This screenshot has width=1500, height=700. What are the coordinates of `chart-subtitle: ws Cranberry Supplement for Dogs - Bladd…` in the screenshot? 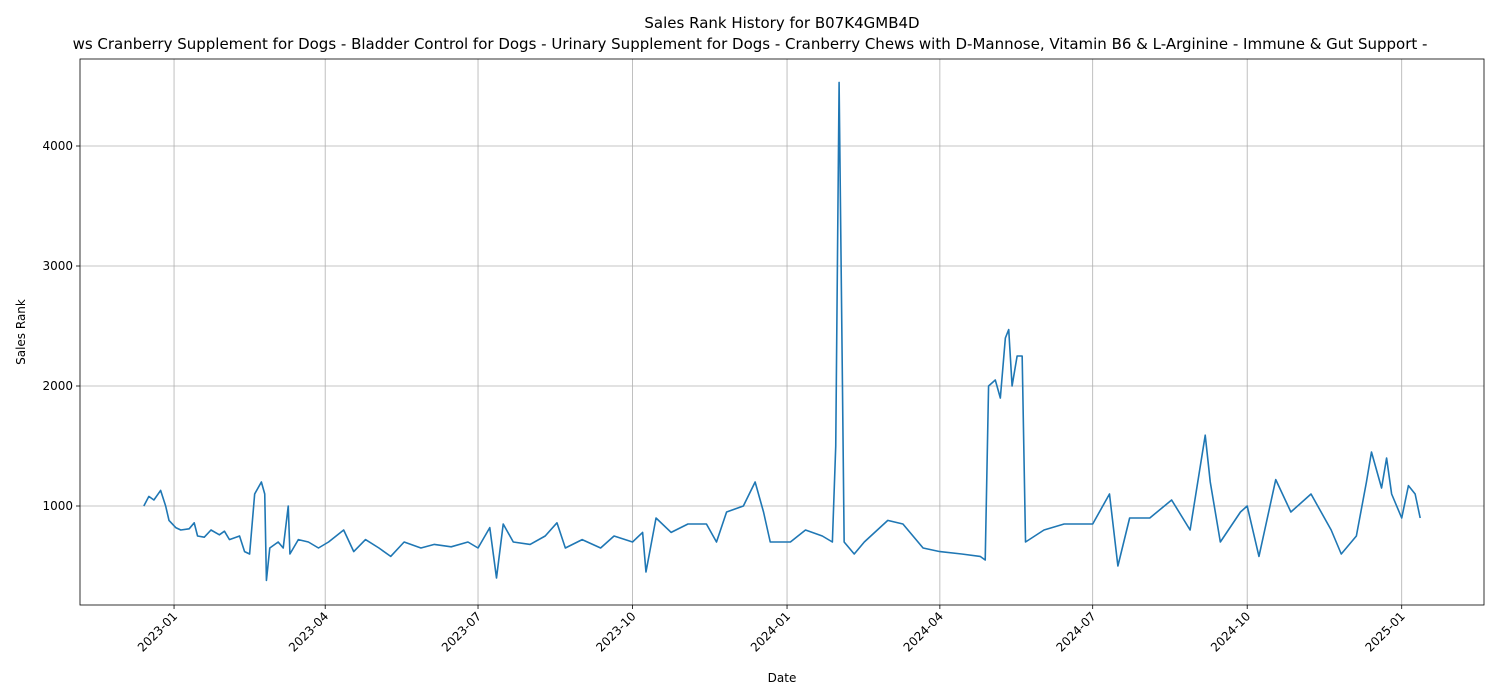 It's located at (750, 44).